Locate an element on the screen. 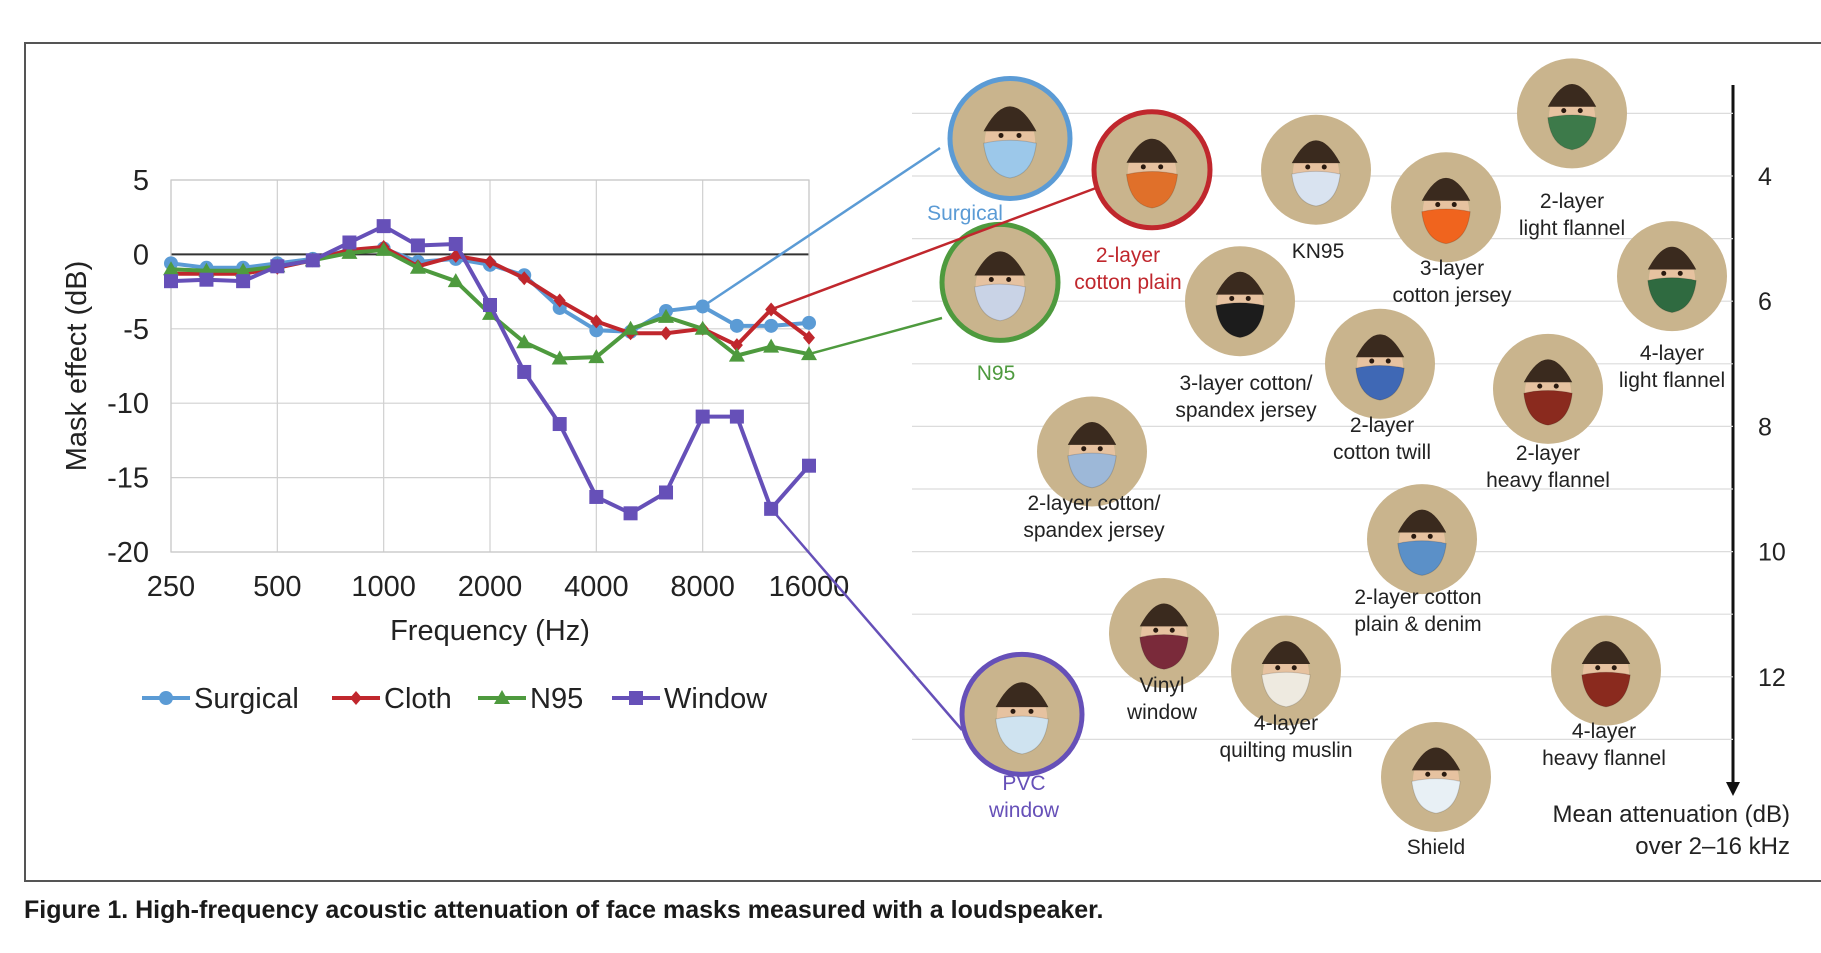 Image resolution: width=1821 pixels, height=953 pixels. mask-label: light flannel is located at coordinates (1672, 380).